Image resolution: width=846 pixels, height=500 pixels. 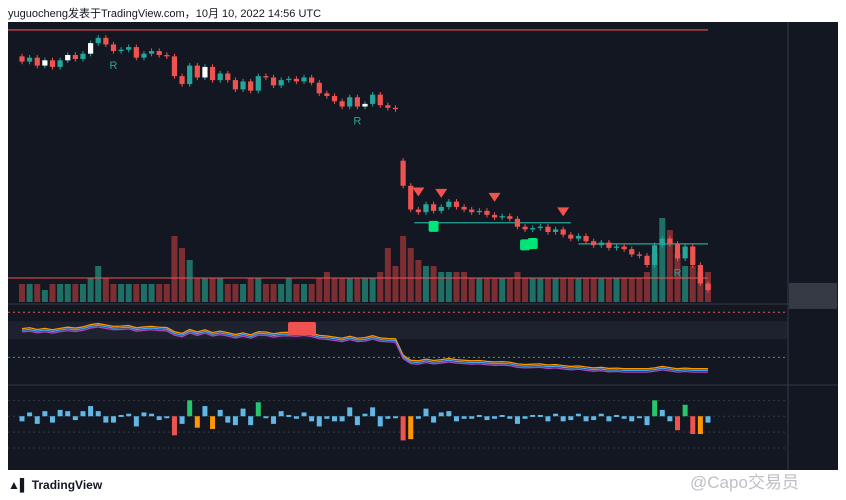 I want to click on thrust-pane, so click(x=398, y=424).